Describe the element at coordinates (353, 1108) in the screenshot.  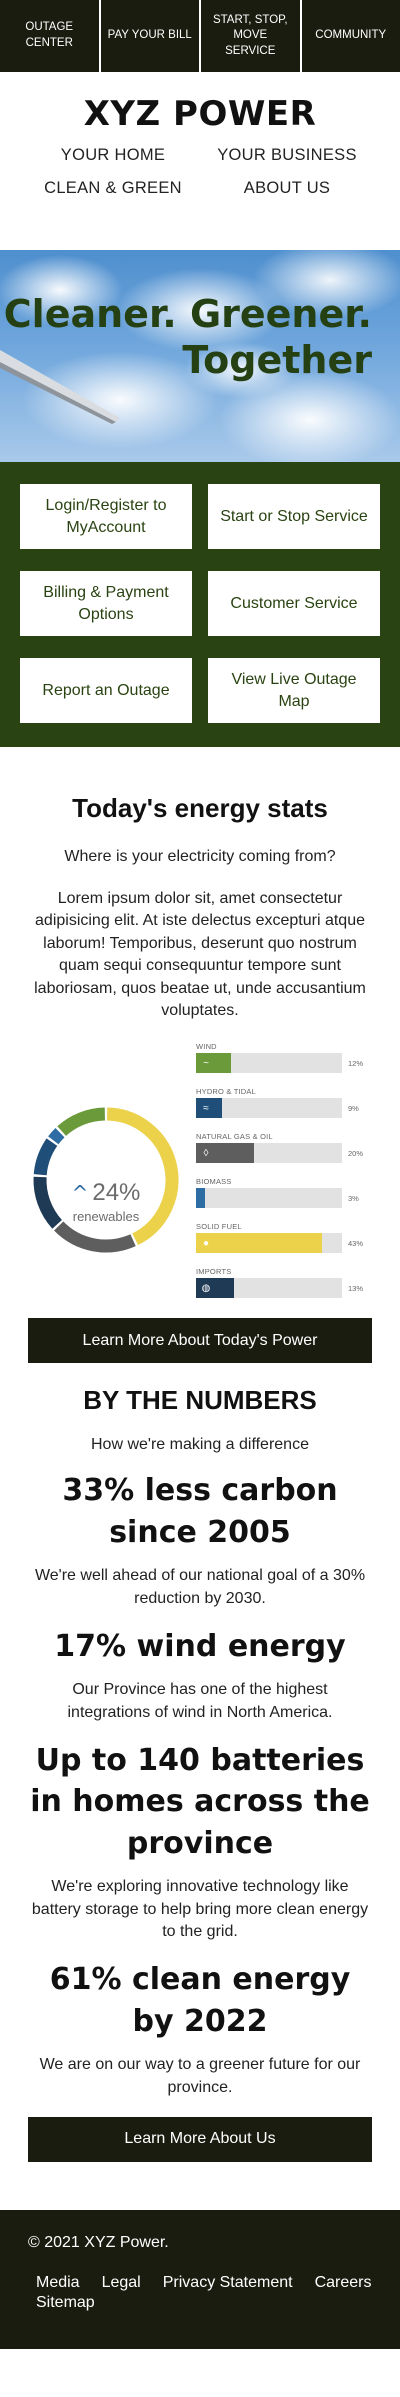
I see `energy-bar-value: 9%` at that location.